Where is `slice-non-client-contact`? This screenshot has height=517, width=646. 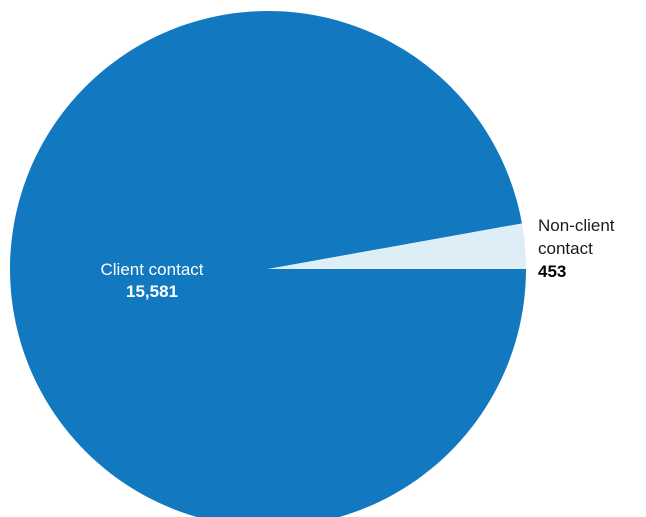
slice-non-client-contact is located at coordinates (397, 246).